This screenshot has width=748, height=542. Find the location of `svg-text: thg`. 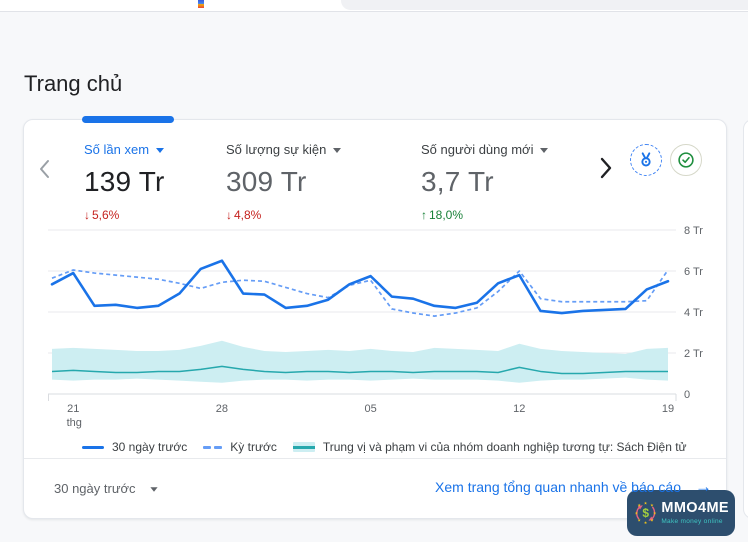

svg-text: thg is located at coordinates (74, 423).